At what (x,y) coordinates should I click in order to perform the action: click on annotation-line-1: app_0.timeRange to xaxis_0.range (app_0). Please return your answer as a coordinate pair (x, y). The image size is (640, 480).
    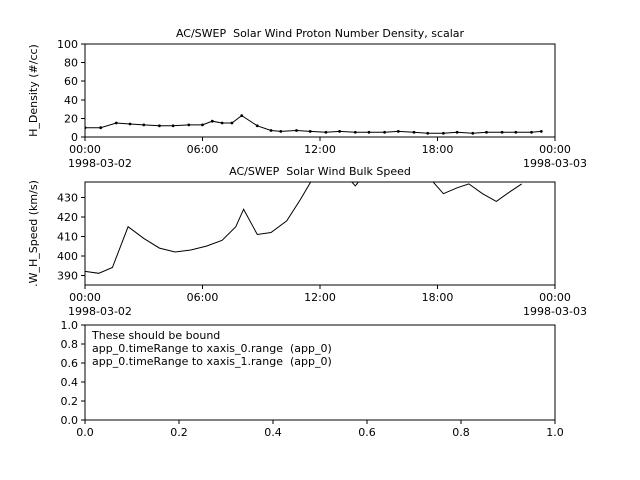
    Looking at the image, I should click on (212, 348).